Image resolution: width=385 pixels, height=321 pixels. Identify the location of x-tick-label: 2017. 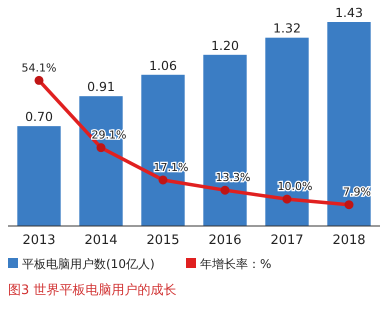
(287, 240).